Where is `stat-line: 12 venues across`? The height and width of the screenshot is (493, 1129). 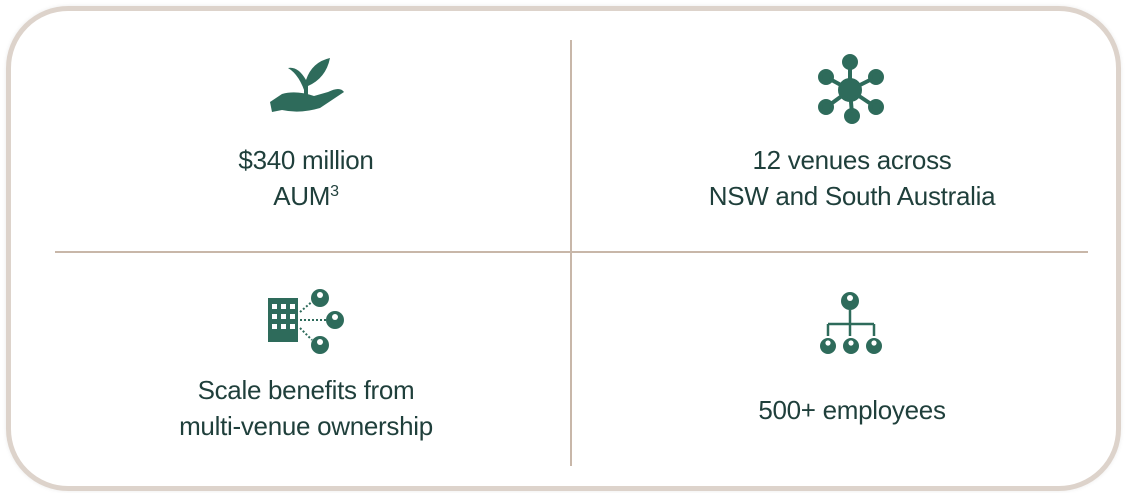 stat-line: 12 venues across is located at coordinates (852, 160).